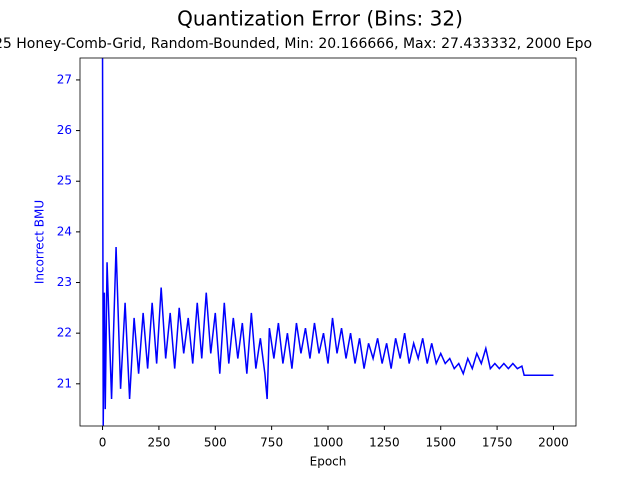 This screenshot has height=480, width=640. What do you see at coordinates (64, 130) in the screenshot?
I see `y-tick-label: 26` at bounding box center [64, 130].